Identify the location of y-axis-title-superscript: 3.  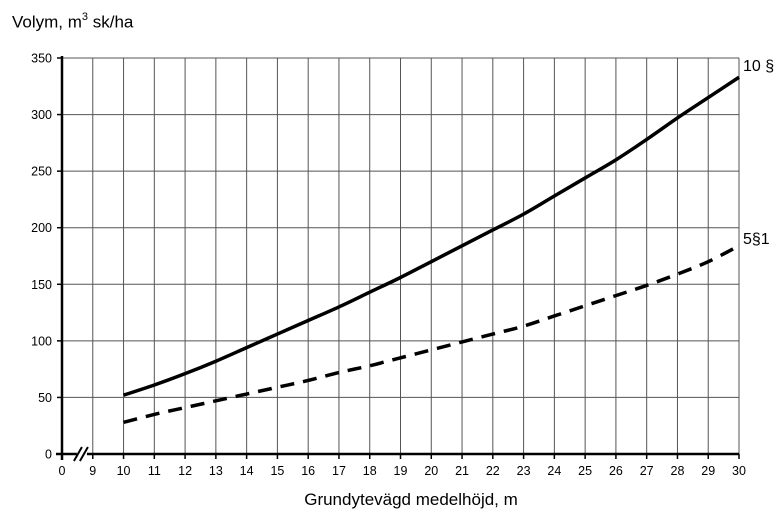
(85, 17).